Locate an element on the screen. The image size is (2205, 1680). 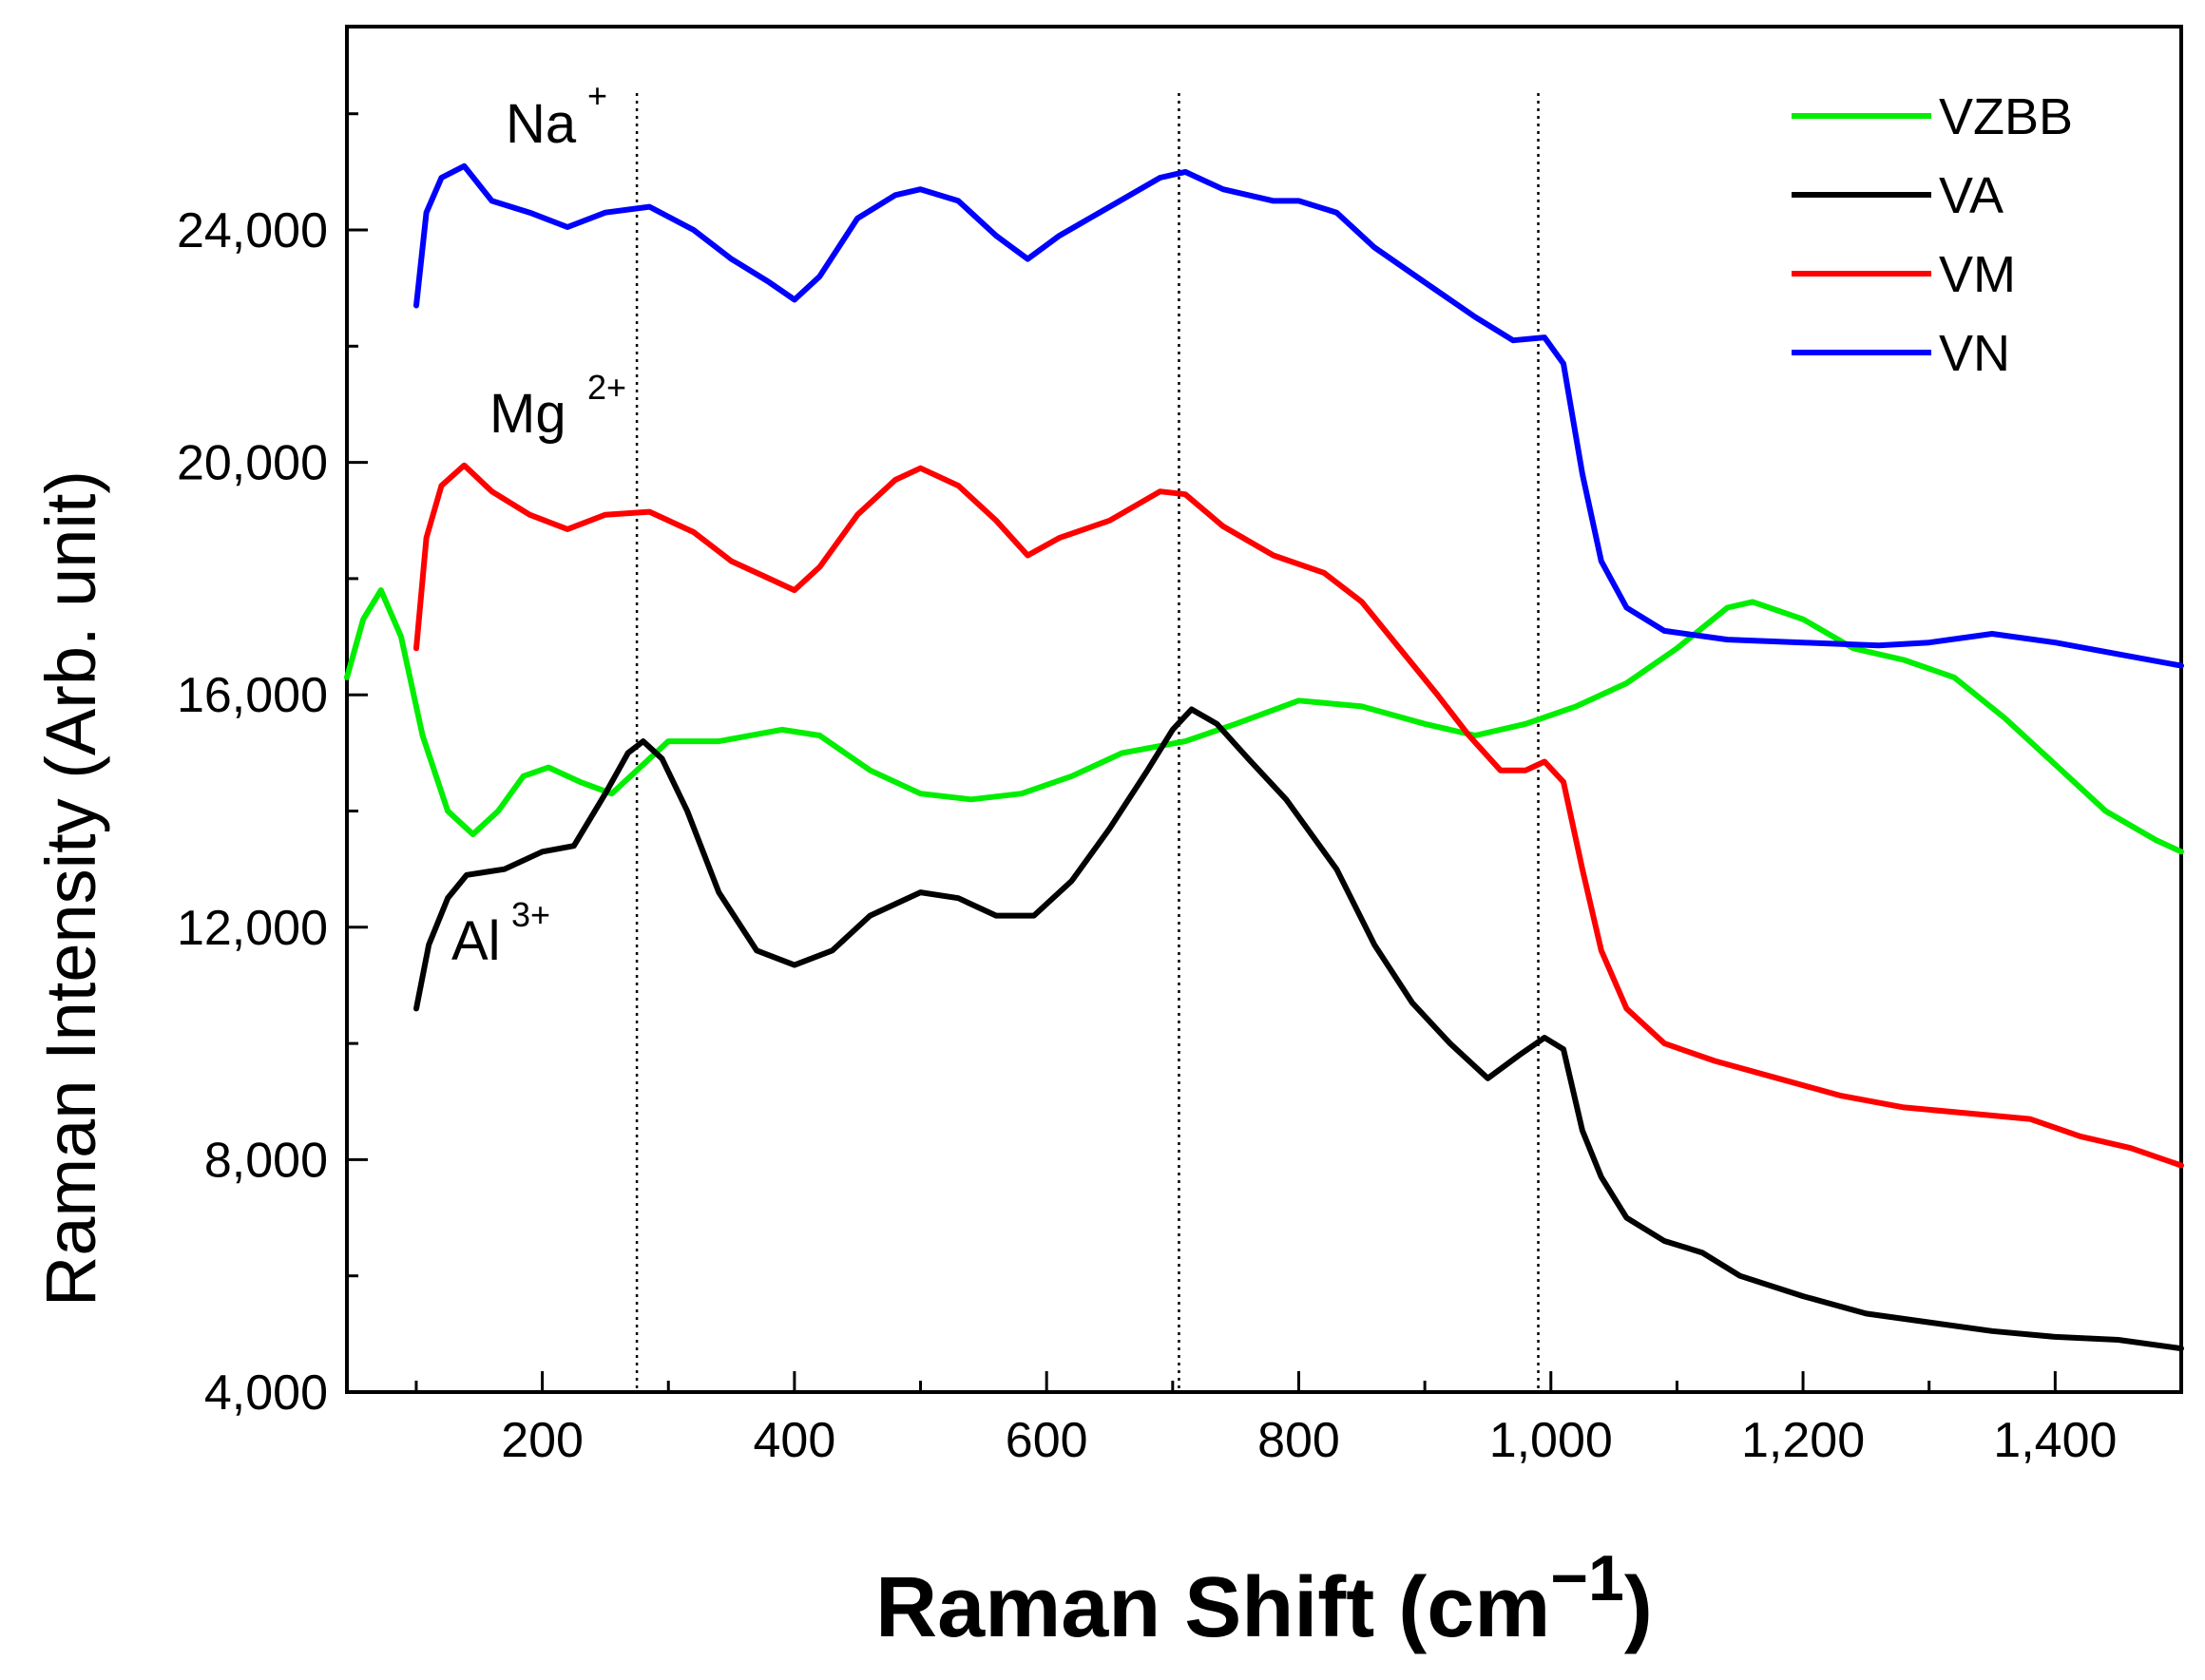
x-tick-label: 600 is located at coordinates (1047, 1440).